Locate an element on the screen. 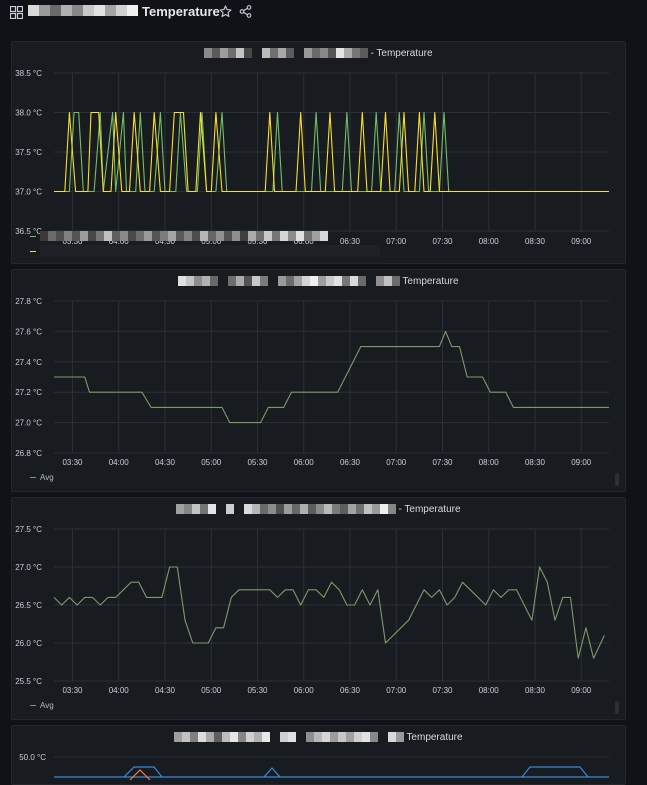 The image size is (647, 785). series-line-yellow is located at coordinates (331, 152).